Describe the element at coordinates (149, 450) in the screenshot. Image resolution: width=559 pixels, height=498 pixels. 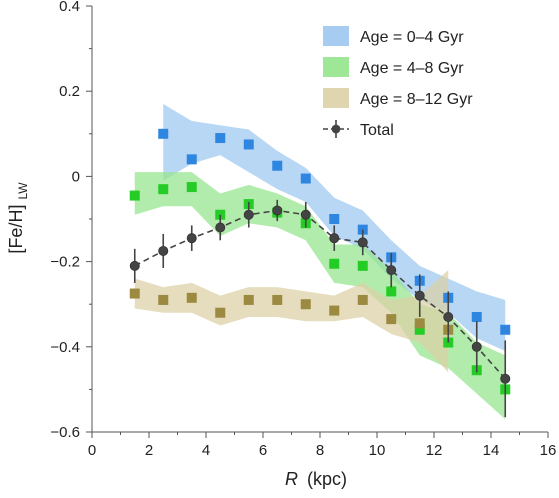
I see `x-tick-label: 2` at that location.